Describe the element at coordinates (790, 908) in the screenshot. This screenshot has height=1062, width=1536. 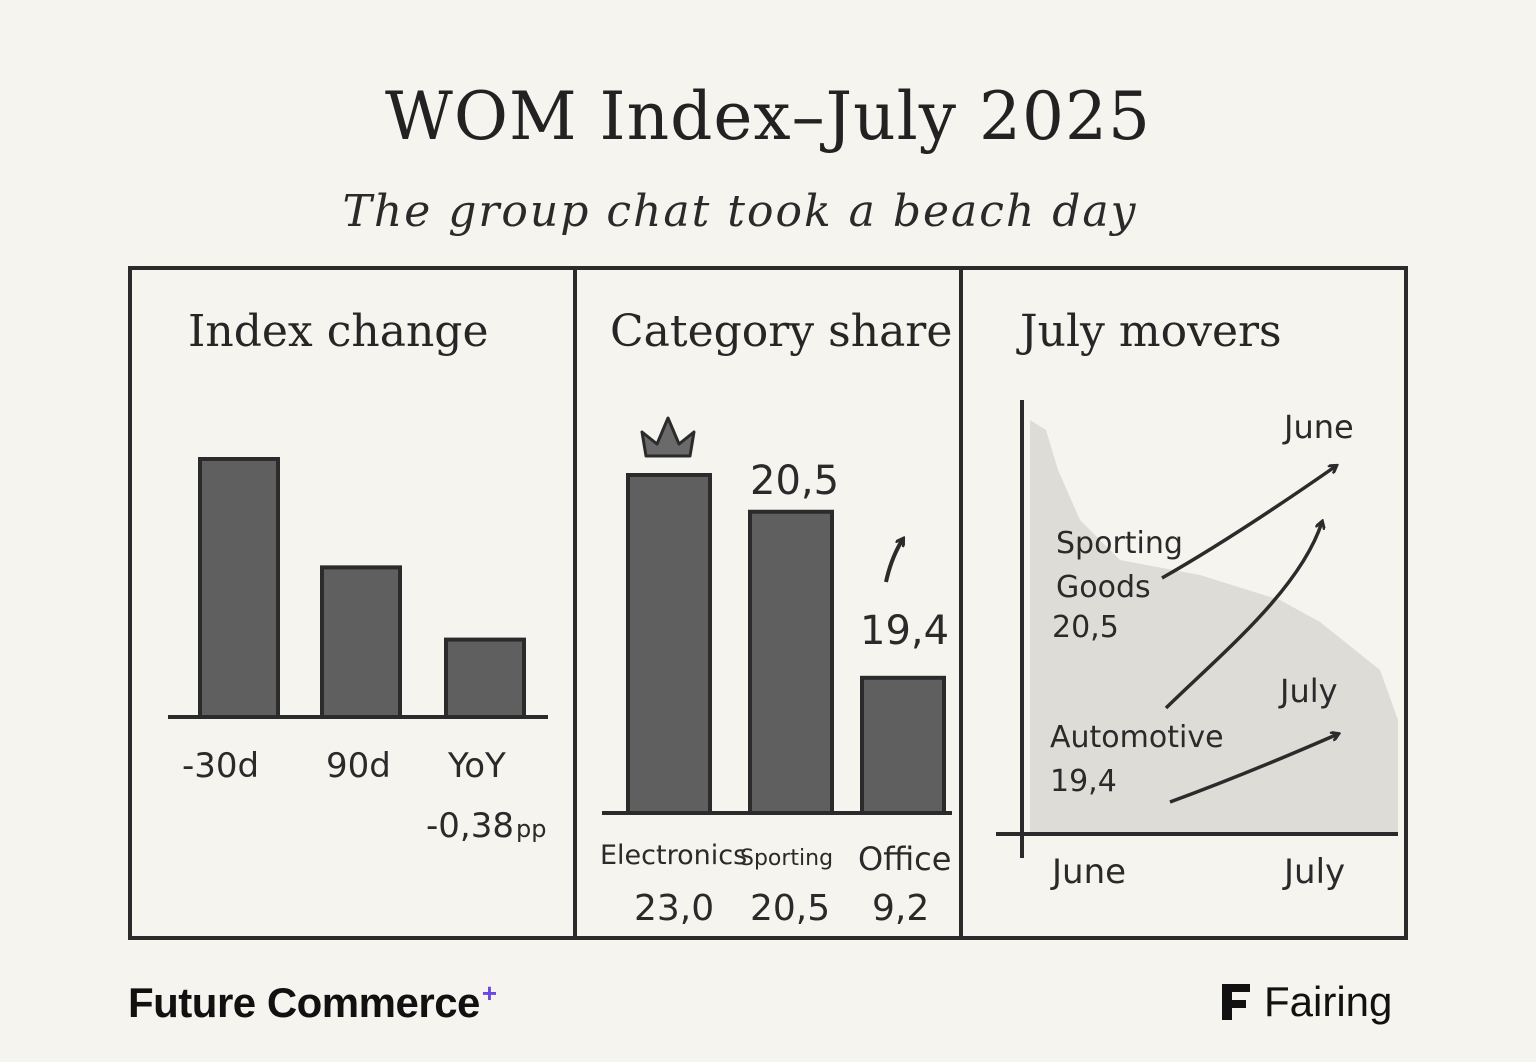
I see `bar-value-label: 20,5` at that location.